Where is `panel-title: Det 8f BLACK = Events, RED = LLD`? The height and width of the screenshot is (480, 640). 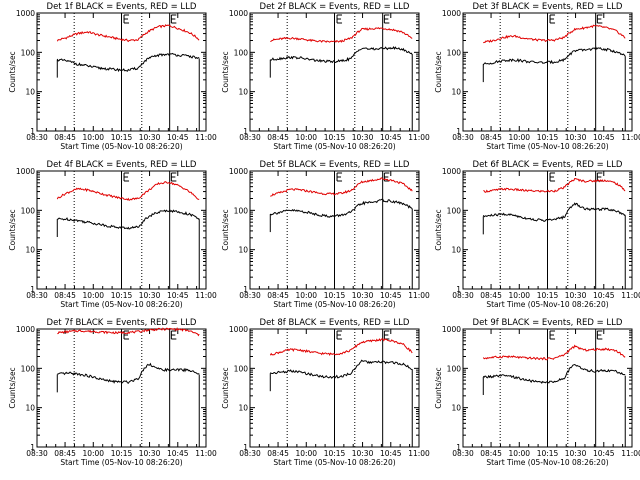 panel-title: Det 8f BLACK = Events, RED = LLD is located at coordinates (335, 323).